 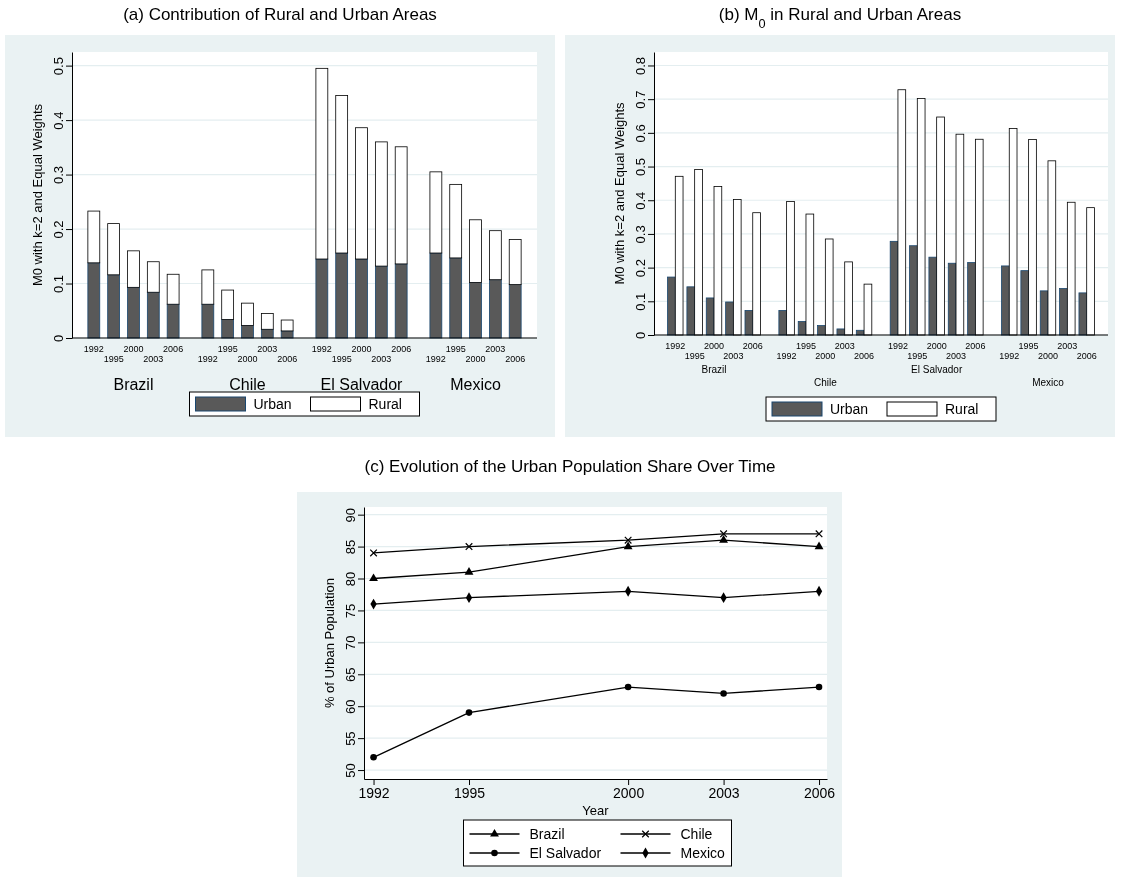 I want to click on y-tick-label: 85, so click(x=350, y=547).